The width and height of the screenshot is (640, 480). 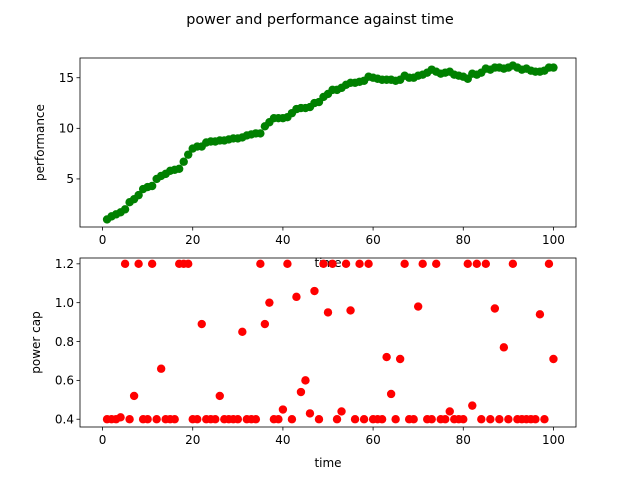 What do you see at coordinates (553, 240) in the screenshot?
I see `performance-x-tick-label: 100` at bounding box center [553, 240].